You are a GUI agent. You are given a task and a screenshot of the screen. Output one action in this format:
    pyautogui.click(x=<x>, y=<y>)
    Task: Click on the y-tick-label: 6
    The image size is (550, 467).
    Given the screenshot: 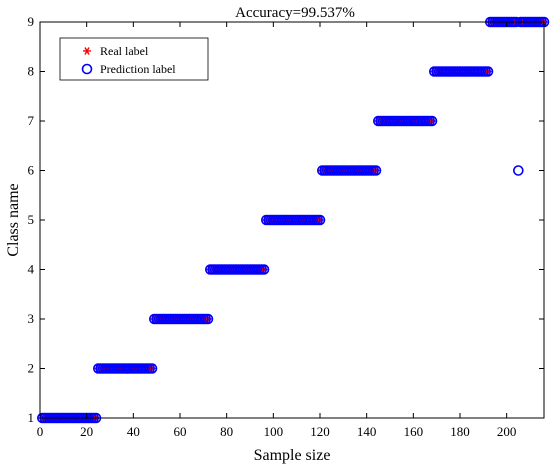 What is the action you would take?
    pyautogui.click(x=31, y=170)
    